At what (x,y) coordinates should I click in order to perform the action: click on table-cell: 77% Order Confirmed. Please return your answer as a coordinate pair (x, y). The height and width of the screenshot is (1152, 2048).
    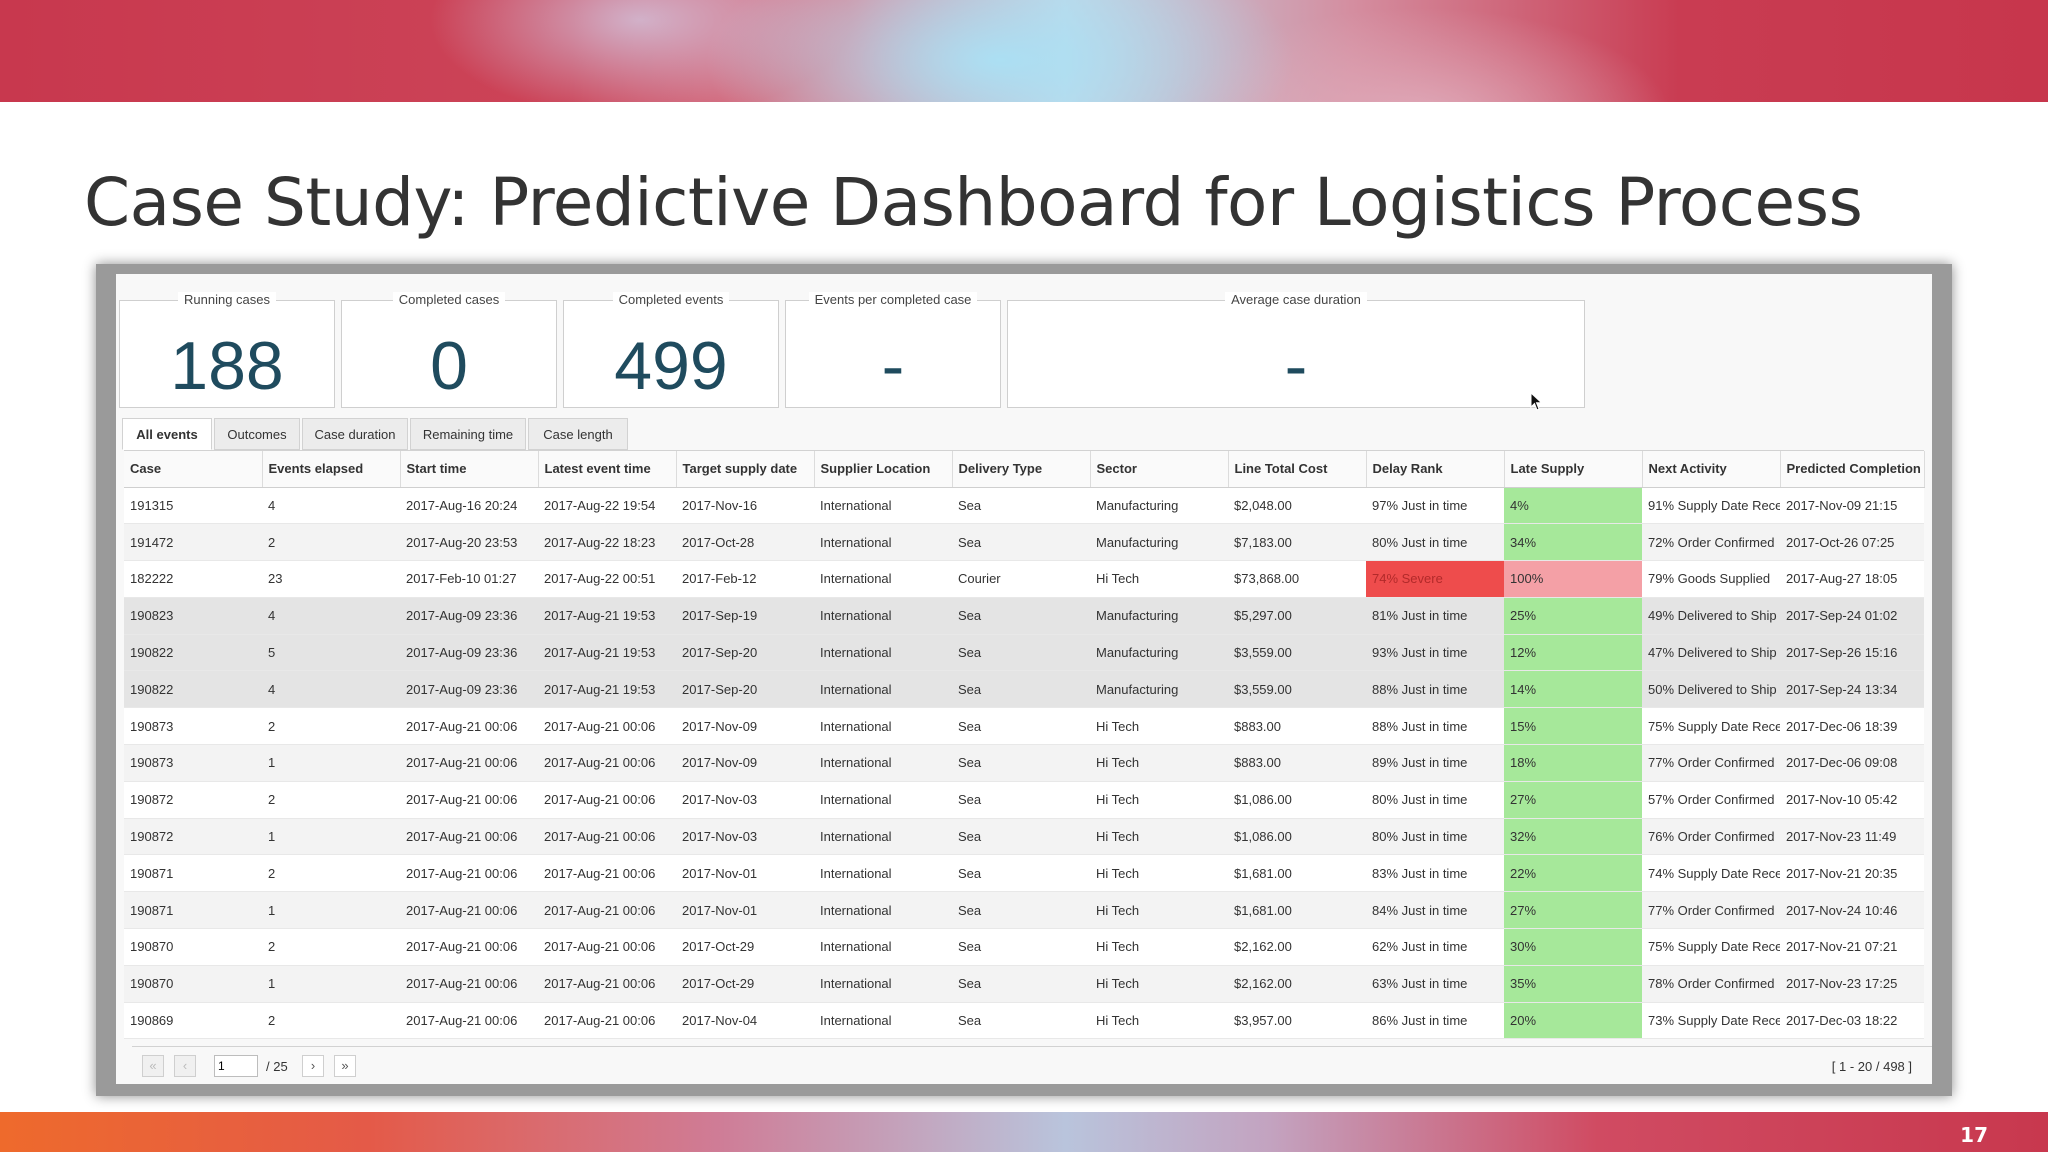
    Looking at the image, I should click on (1711, 763).